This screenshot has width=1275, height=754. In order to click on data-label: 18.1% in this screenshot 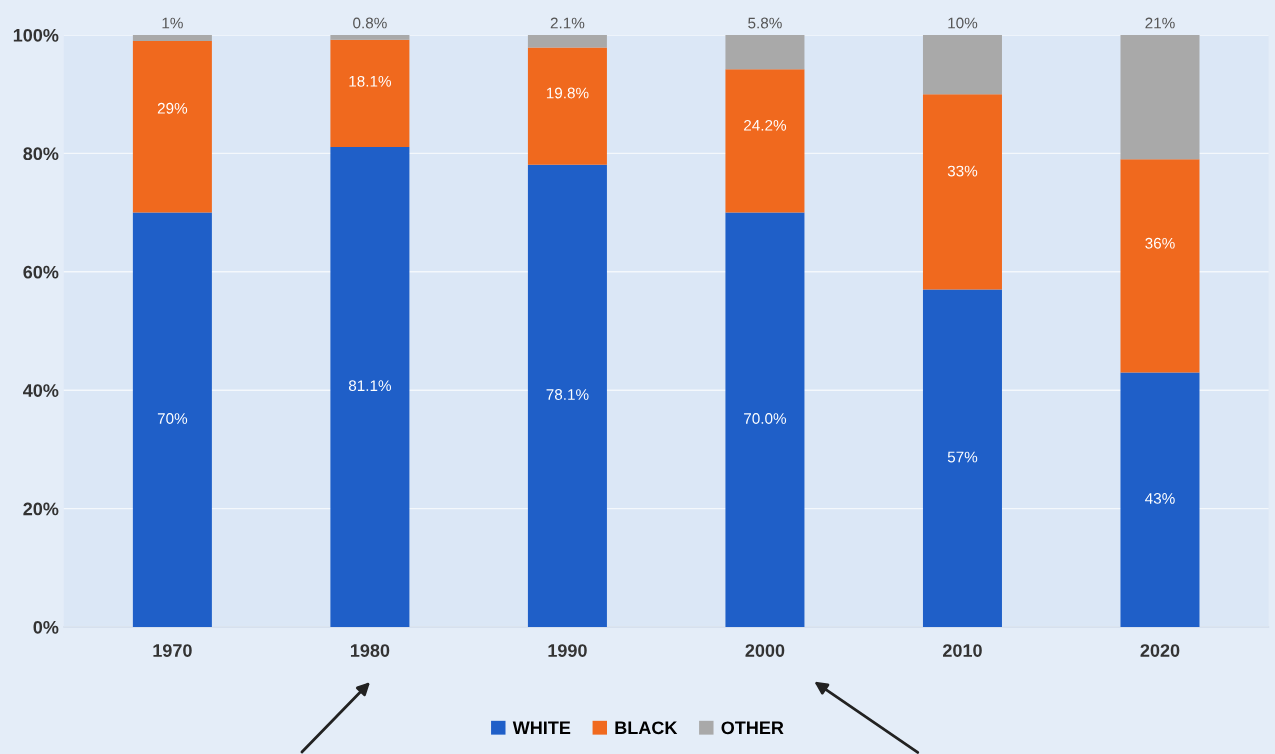, I will do `click(370, 81)`.